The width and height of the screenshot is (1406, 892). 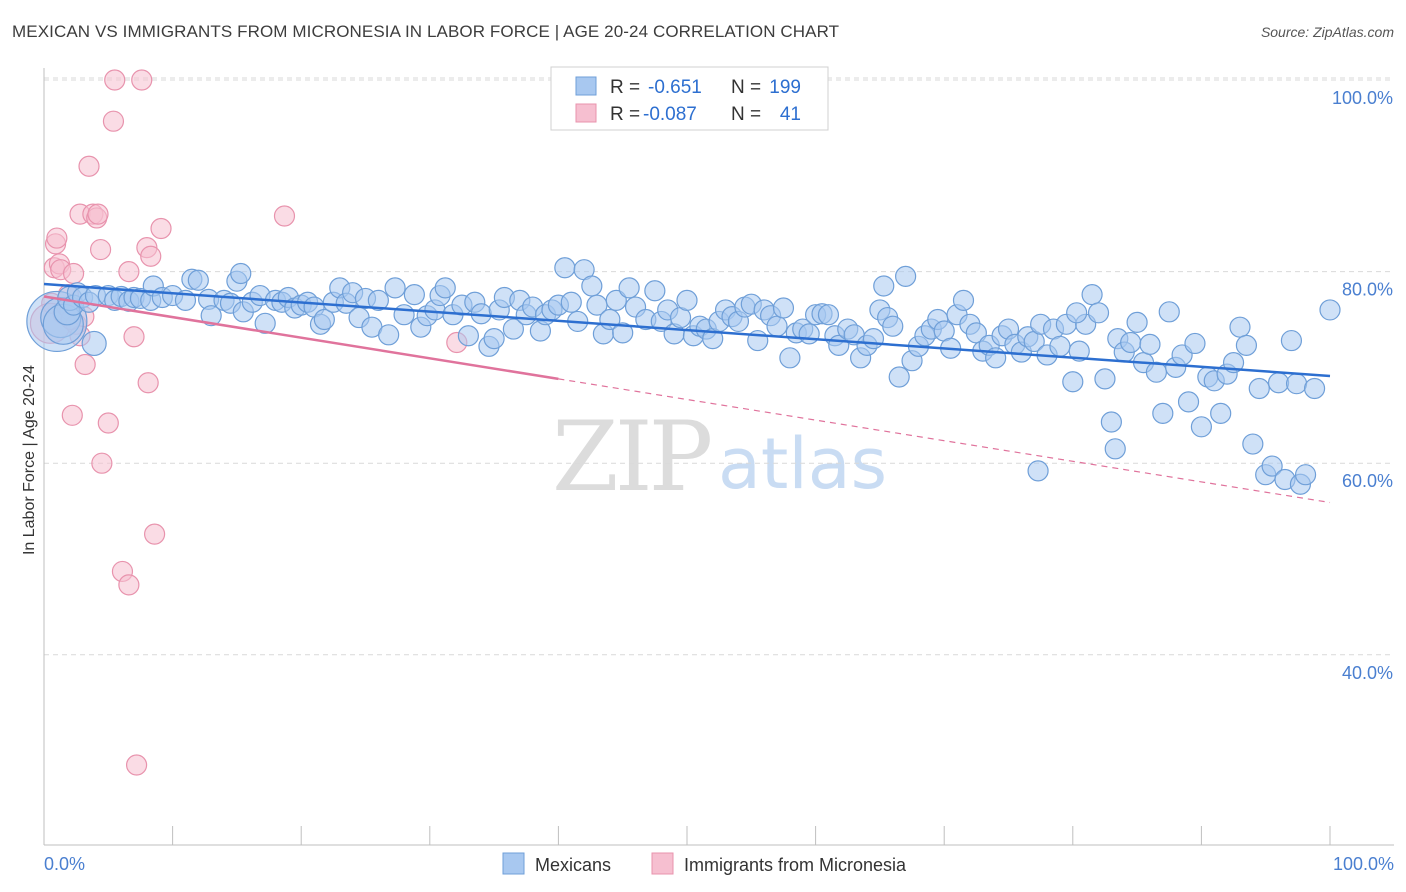 What do you see at coordinates (1362, 98) in the screenshot?
I see `y-tick-label-100: 100.0%` at bounding box center [1362, 98].